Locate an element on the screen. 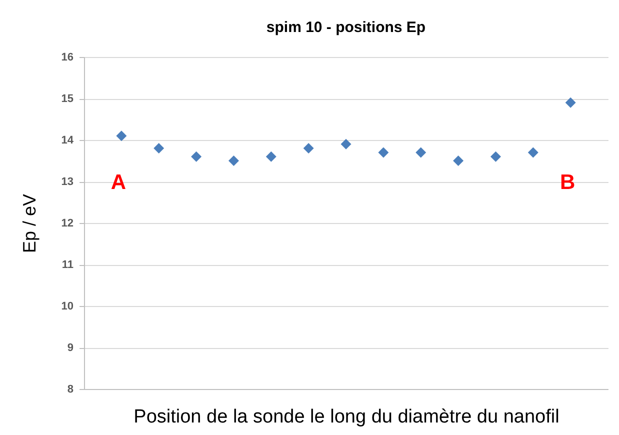  y-tick-label: 16 is located at coordinates (67, 58).